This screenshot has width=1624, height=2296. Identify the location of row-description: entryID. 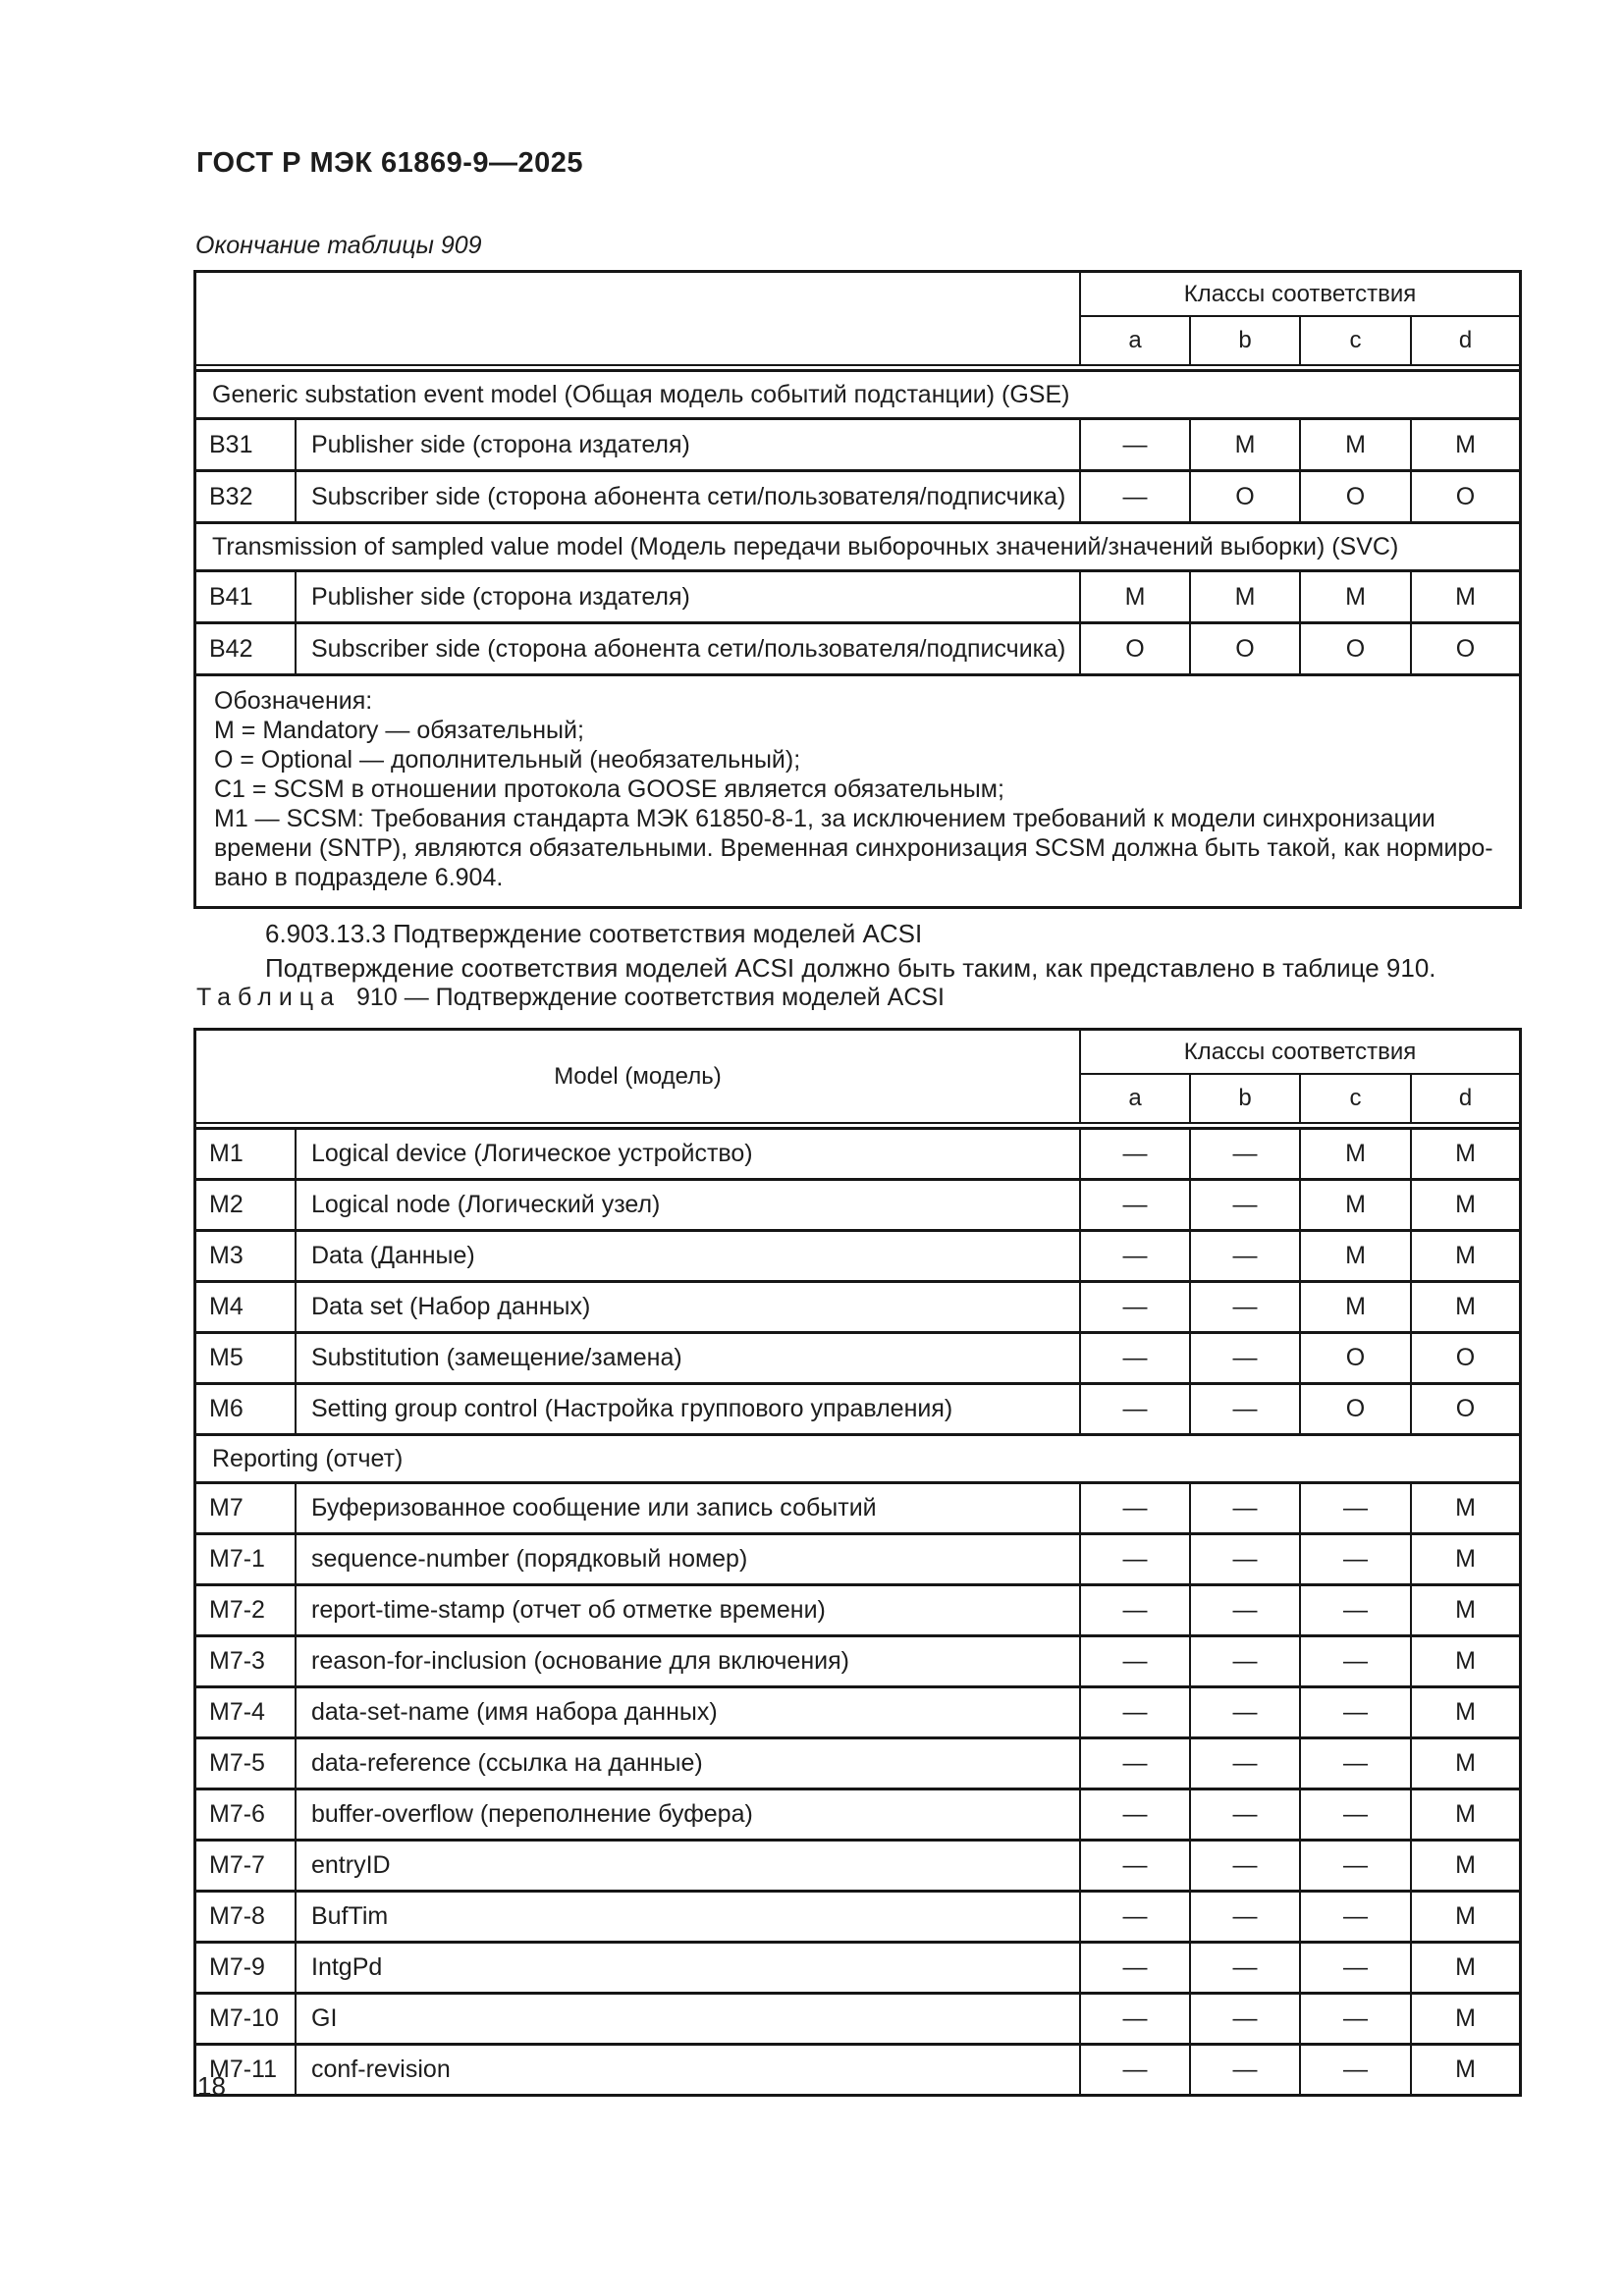
(687, 1866).